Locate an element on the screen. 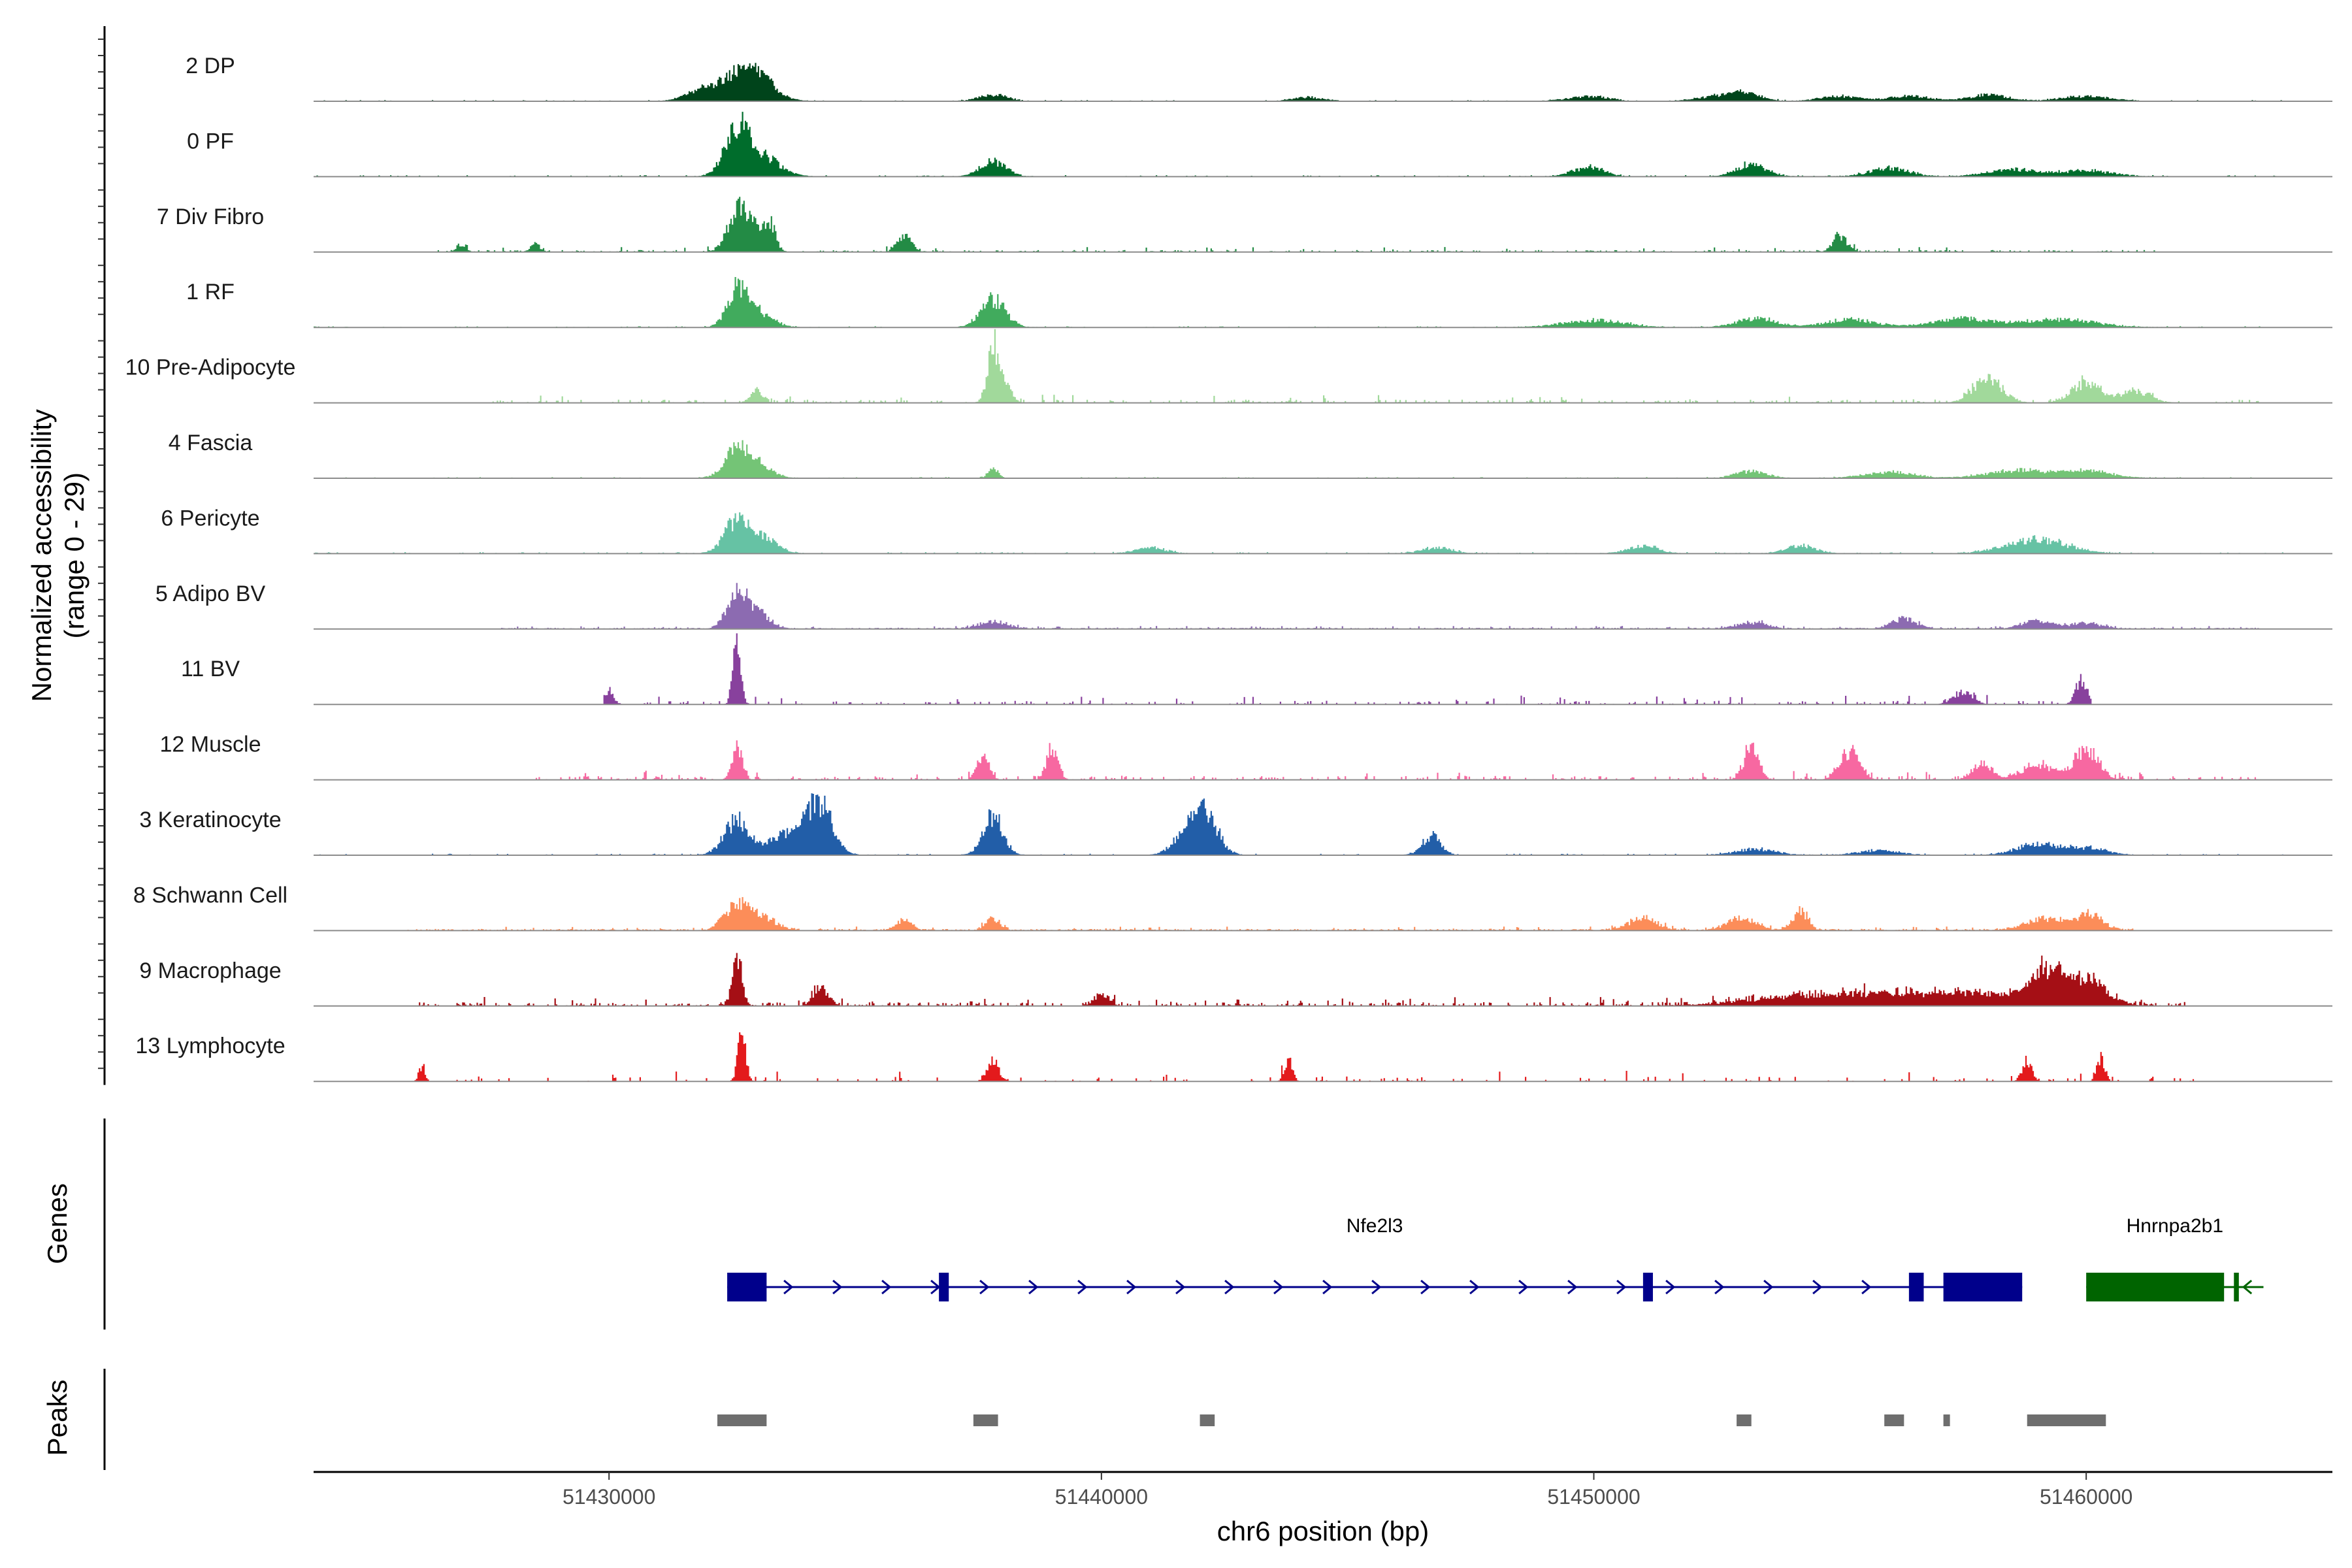  track-label: 10 Pre-Adipocyte is located at coordinates (210, 367).